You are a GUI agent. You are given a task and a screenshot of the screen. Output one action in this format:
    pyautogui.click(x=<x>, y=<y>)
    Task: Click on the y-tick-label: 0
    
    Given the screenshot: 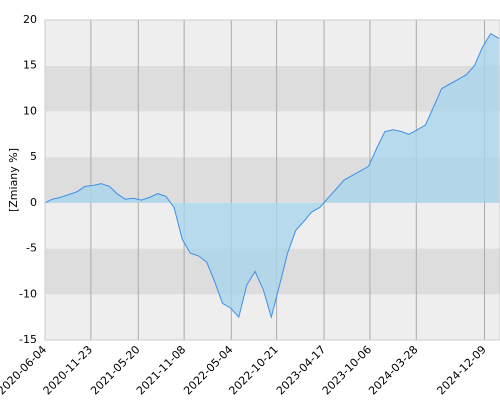 What is the action you would take?
    pyautogui.click(x=33, y=202)
    